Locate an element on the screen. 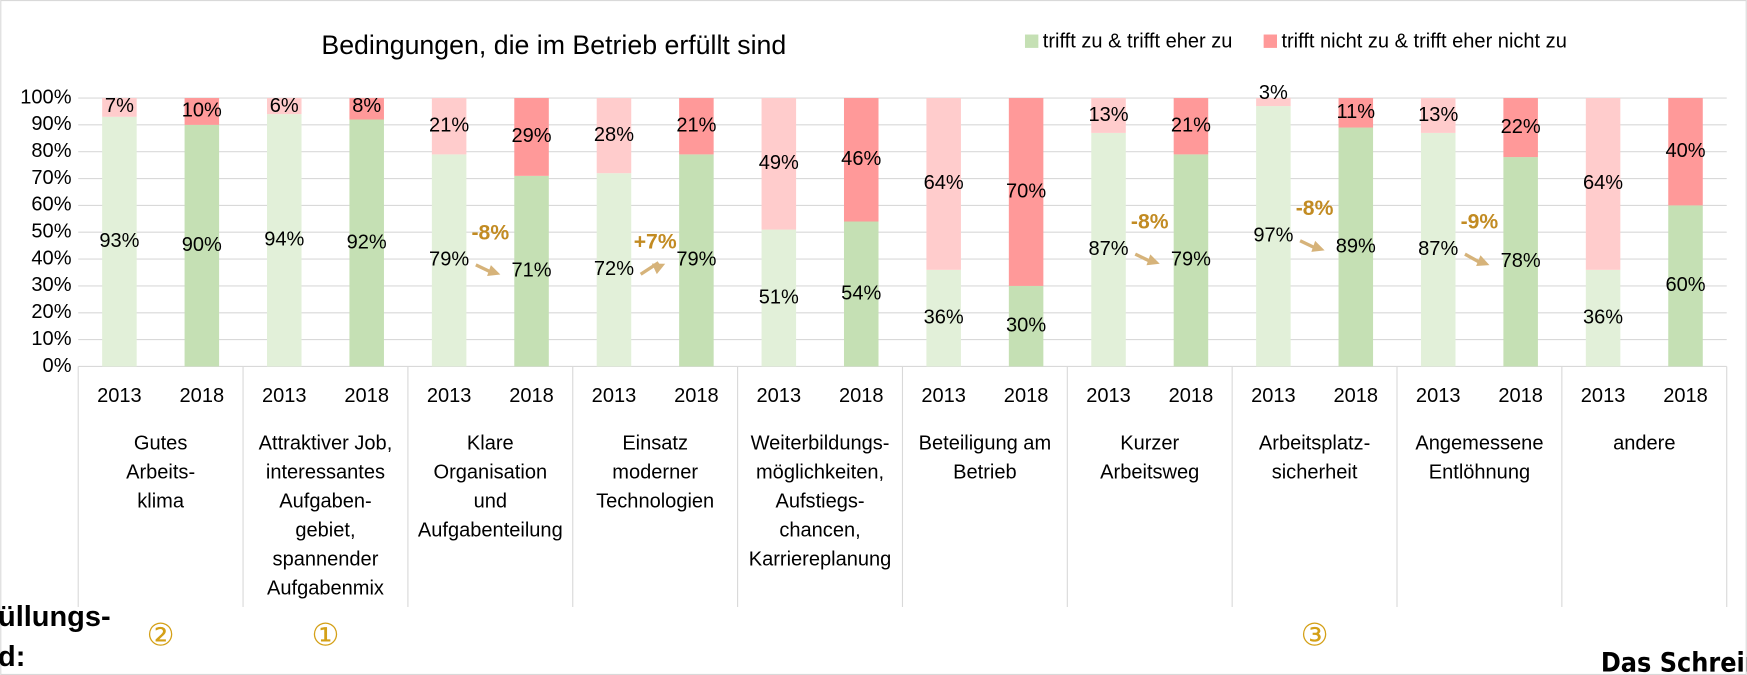 Image resolution: width=1747 pixels, height=675 pixels. category-label: moderner is located at coordinates (655, 473).